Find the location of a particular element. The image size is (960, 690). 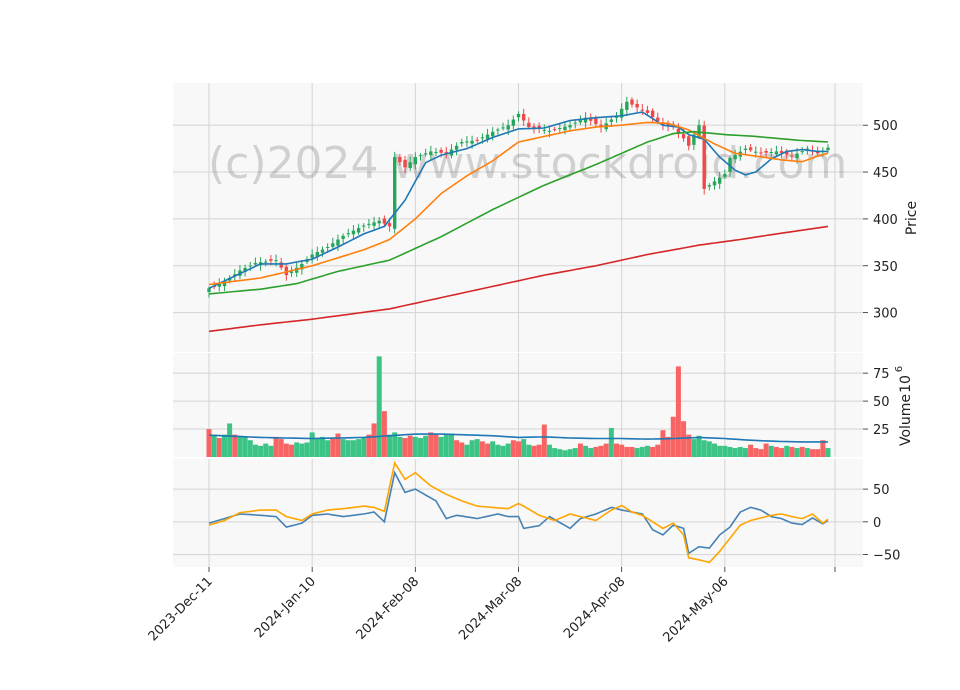

watermark: (c)2024 www.stockdroid.com is located at coordinates (527, 163).